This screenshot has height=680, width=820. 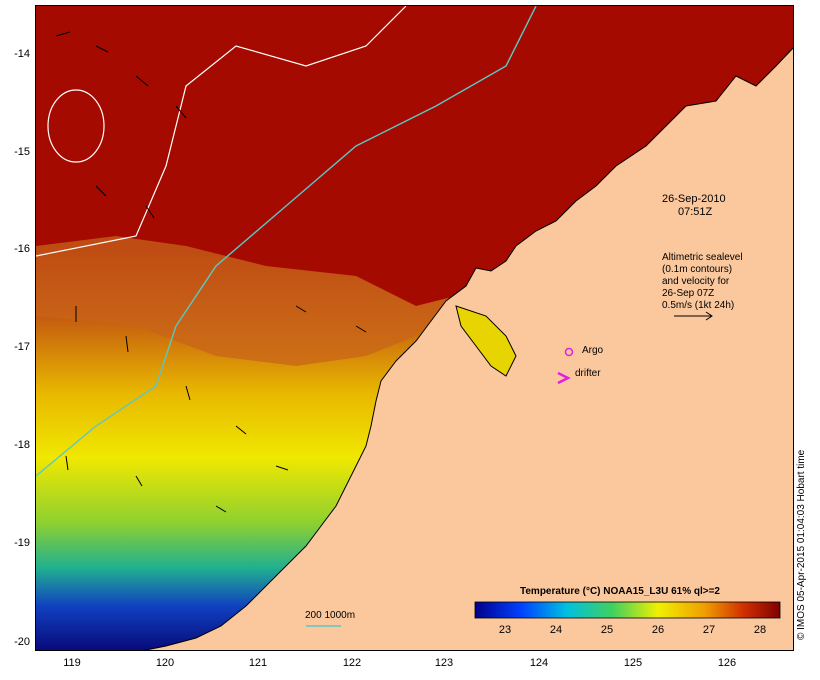 I want to click on y-tick-label: -15, so click(x=22, y=152).